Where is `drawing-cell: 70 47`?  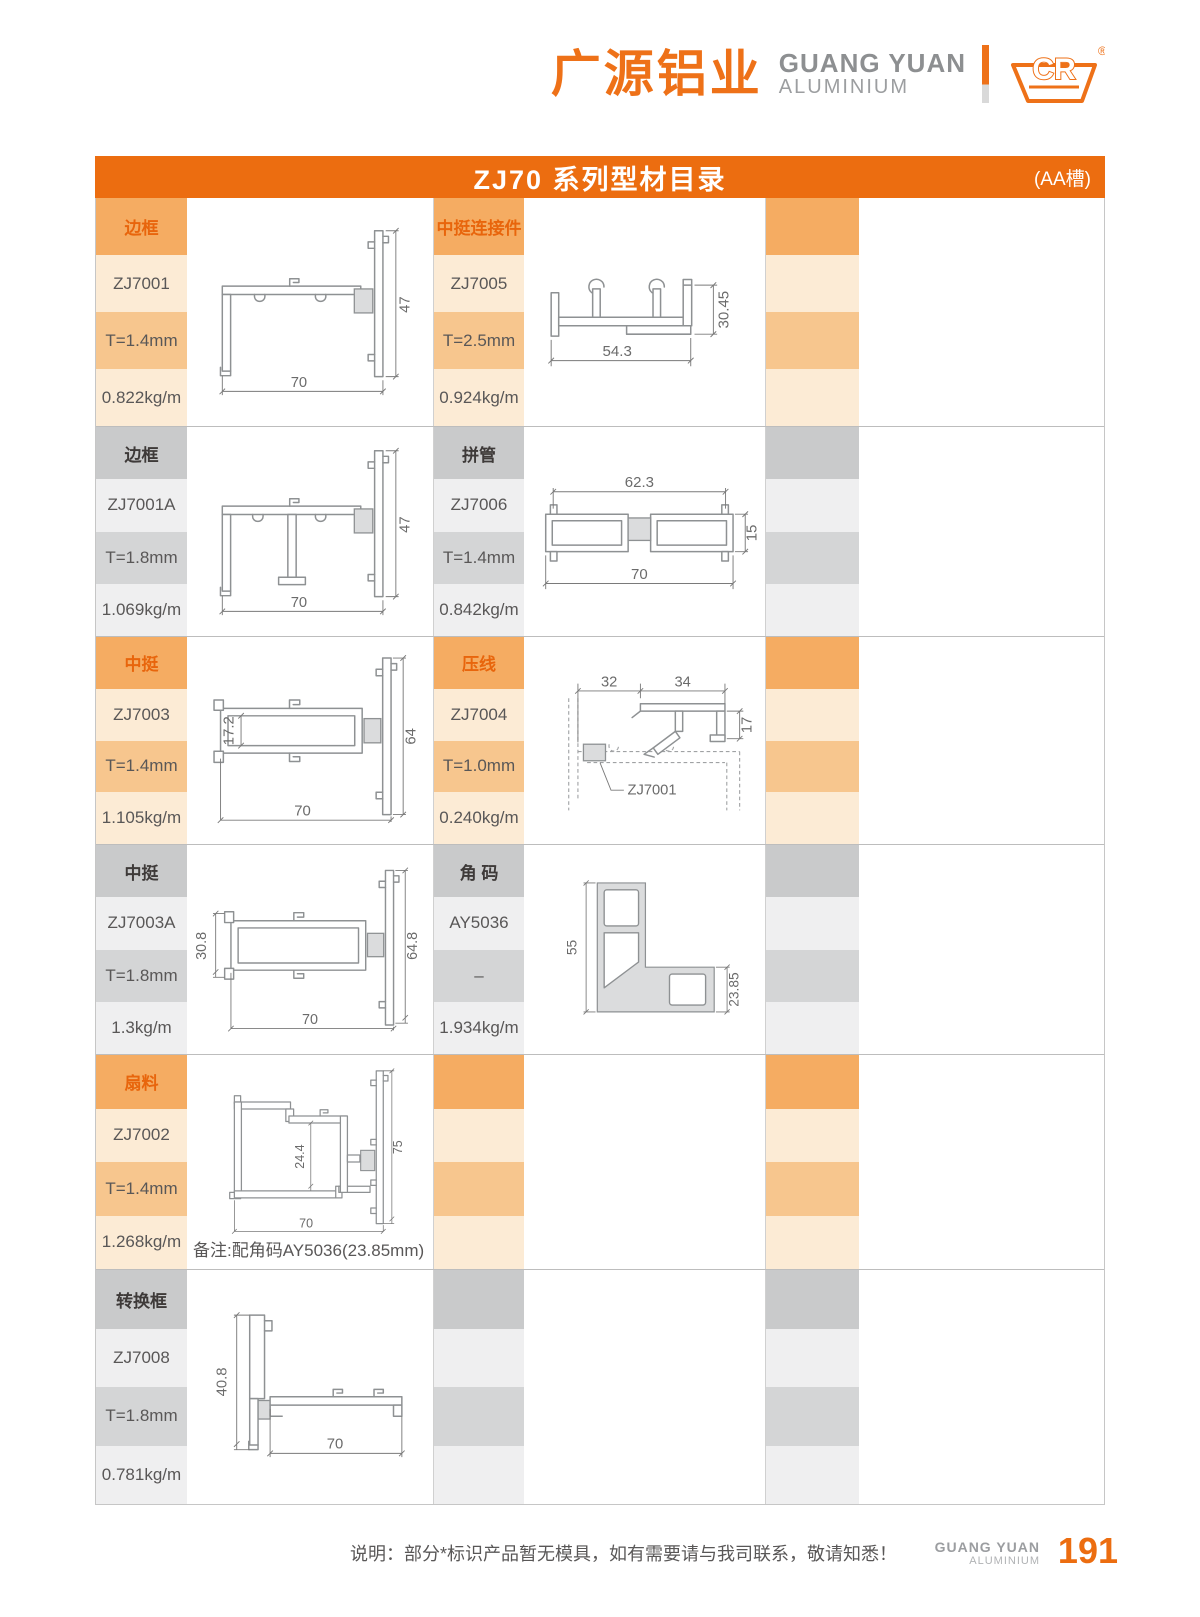
drawing-cell: 70 47 is located at coordinates (310, 312).